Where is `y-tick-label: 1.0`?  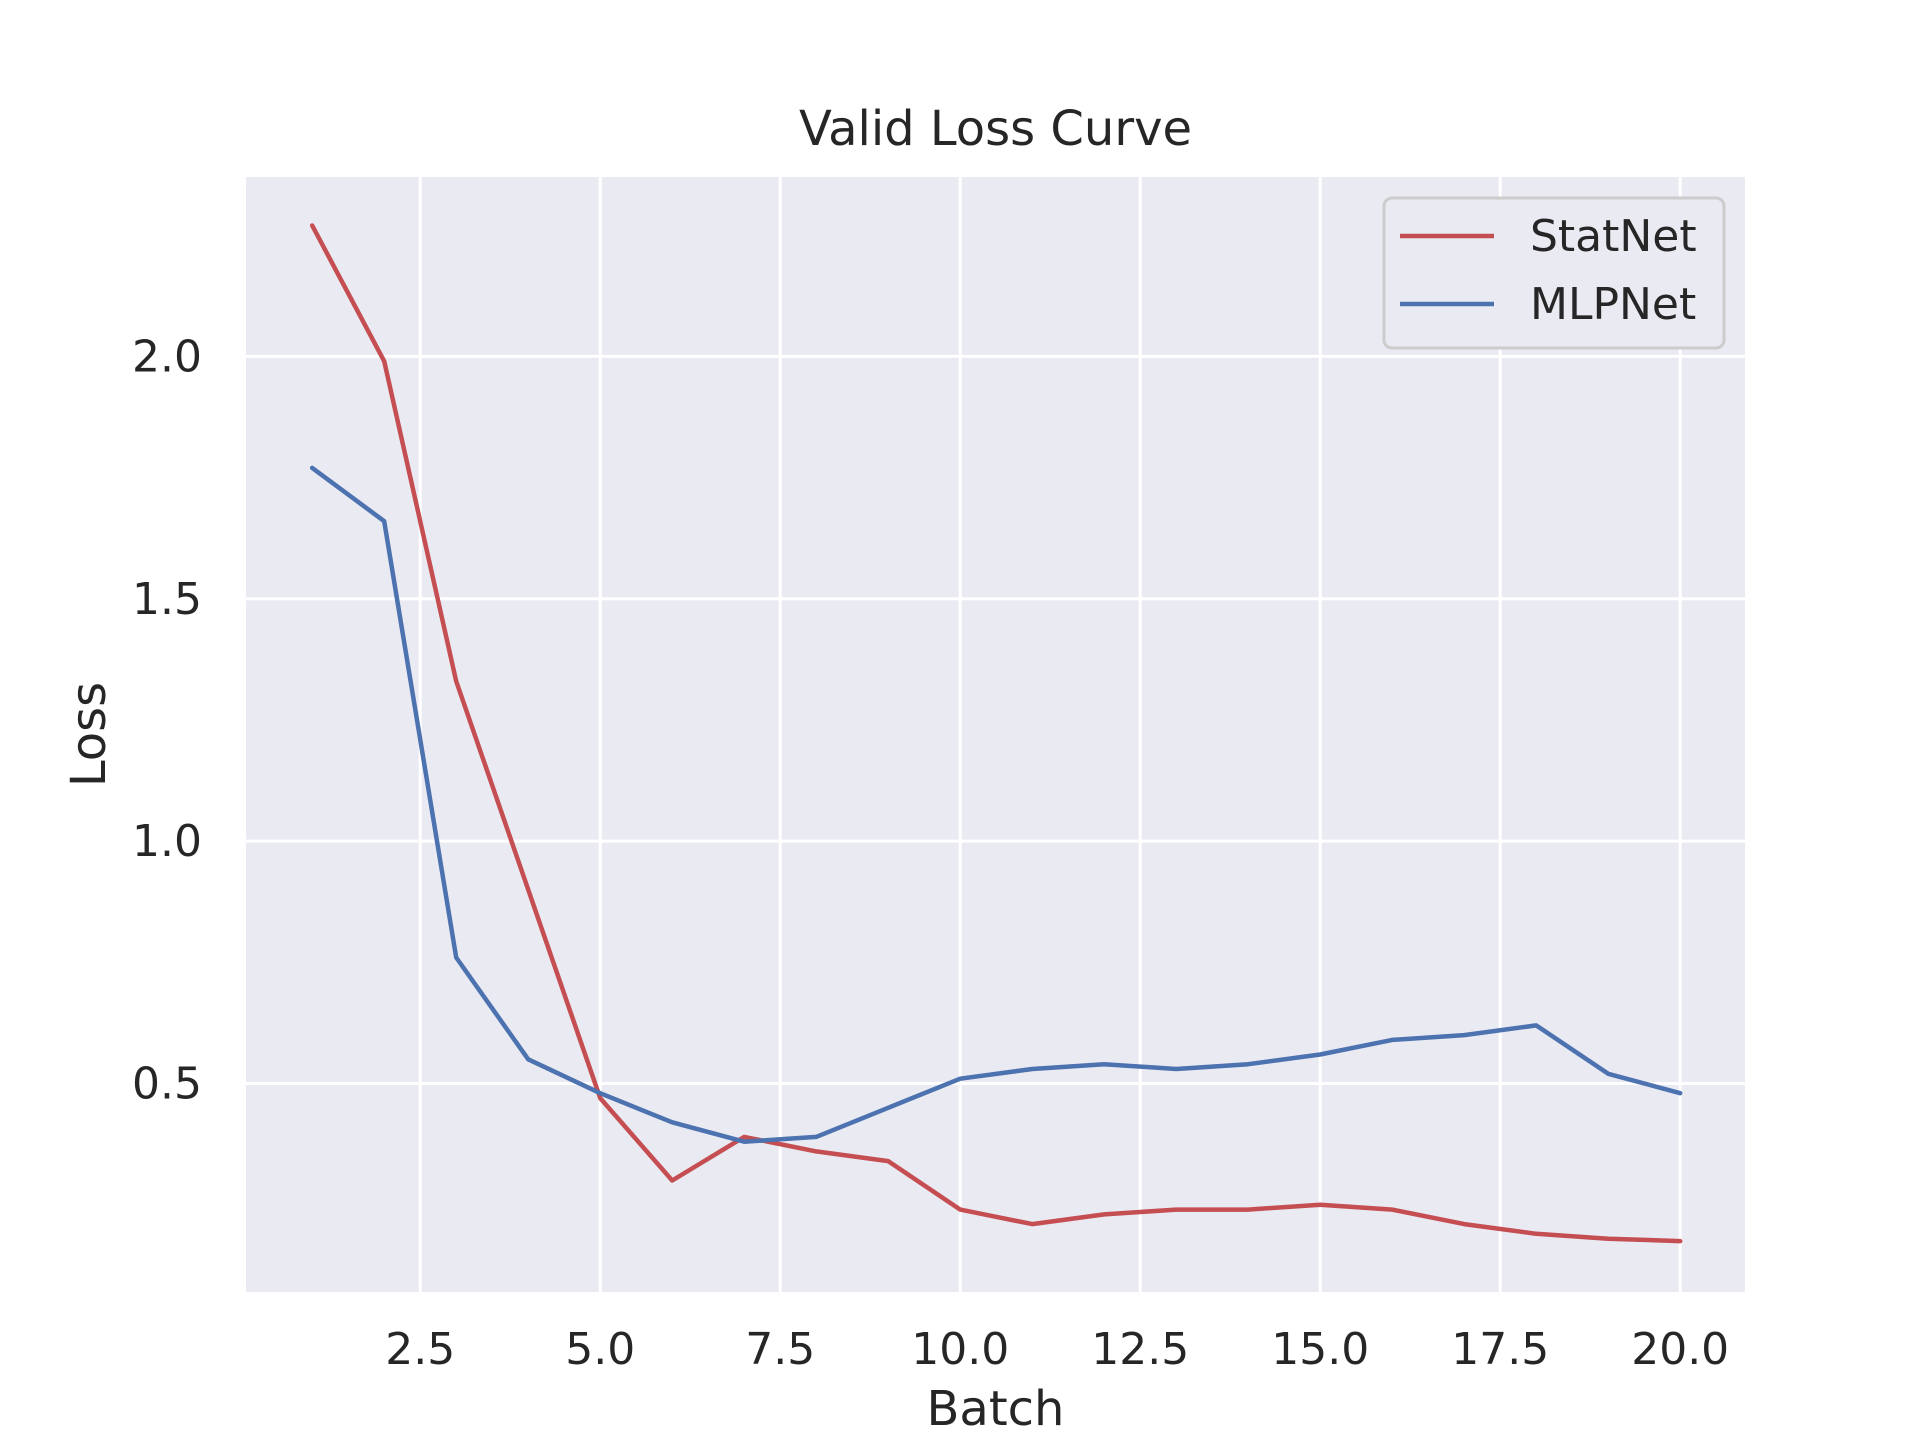 y-tick-label: 1.0 is located at coordinates (167, 841).